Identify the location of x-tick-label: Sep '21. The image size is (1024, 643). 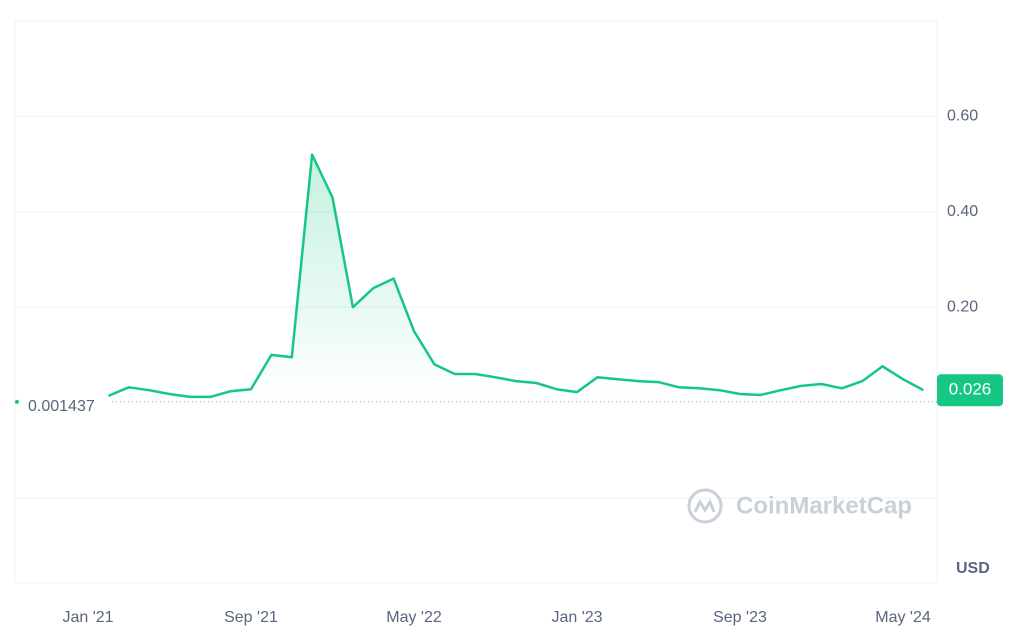
(251, 617).